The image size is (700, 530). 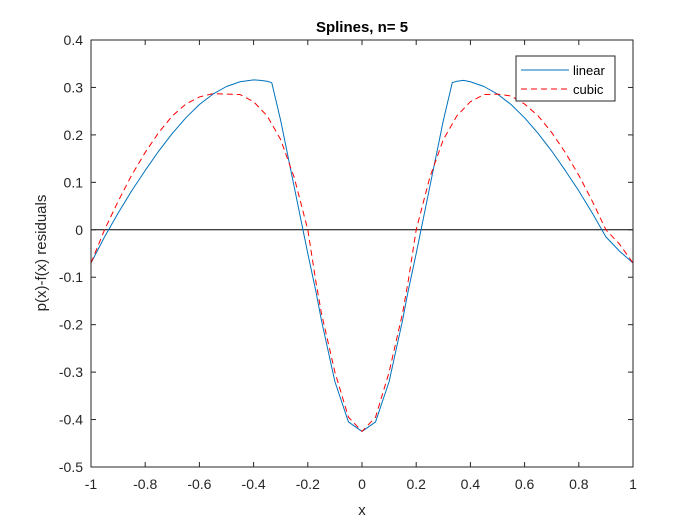 I want to click on x-tick-label: 1, so click(x=633, y=484).